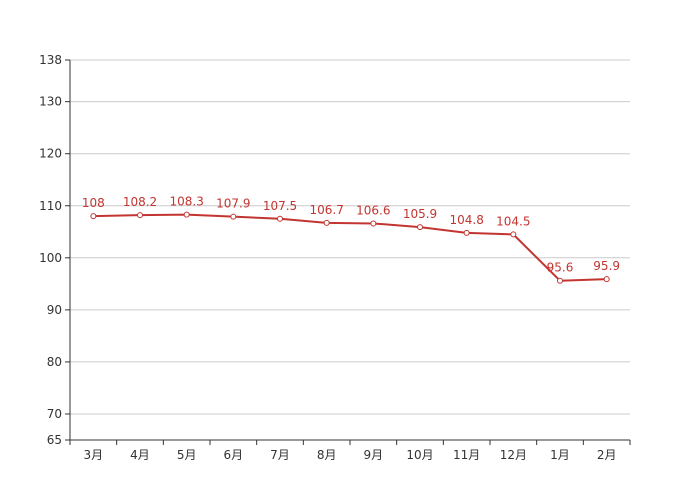  What do you see at coordinates (420, 214) in the screenshot?
I see `data-label: 105.9` at bounding box center [420, 214].